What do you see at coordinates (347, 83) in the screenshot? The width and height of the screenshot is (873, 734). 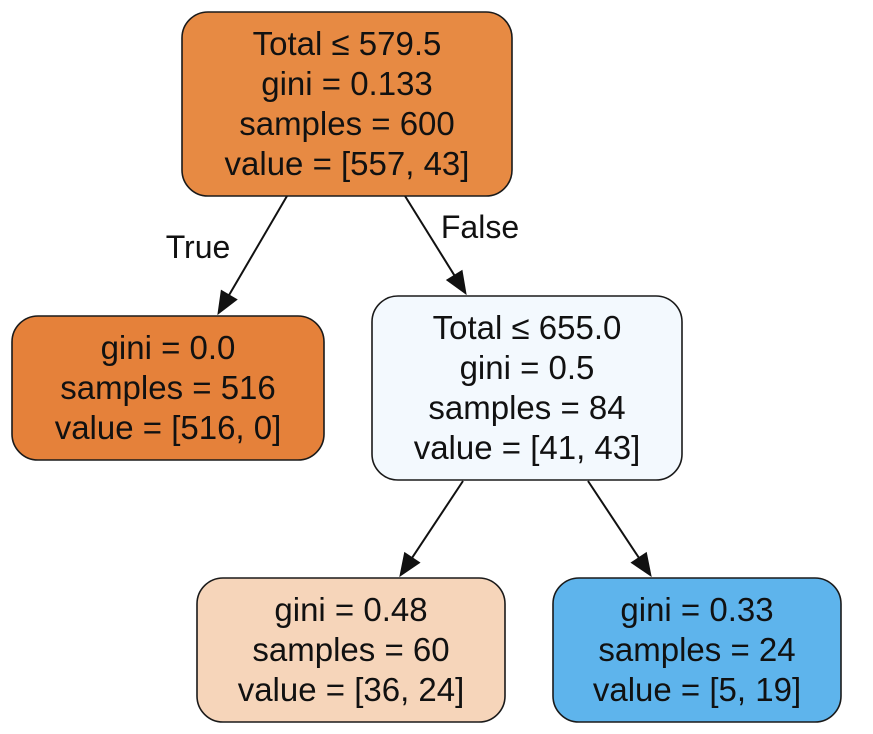 I see `node-line: gini = 0.133` at bounding box center [347, 83].